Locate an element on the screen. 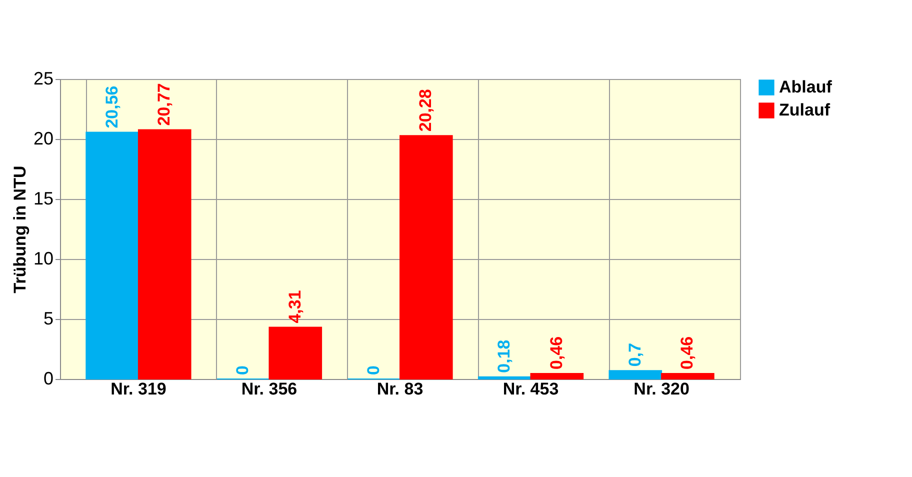 The width and height of the screenshot is (912, 477). data-label: 0,18 is located at coordinates (504, 356).